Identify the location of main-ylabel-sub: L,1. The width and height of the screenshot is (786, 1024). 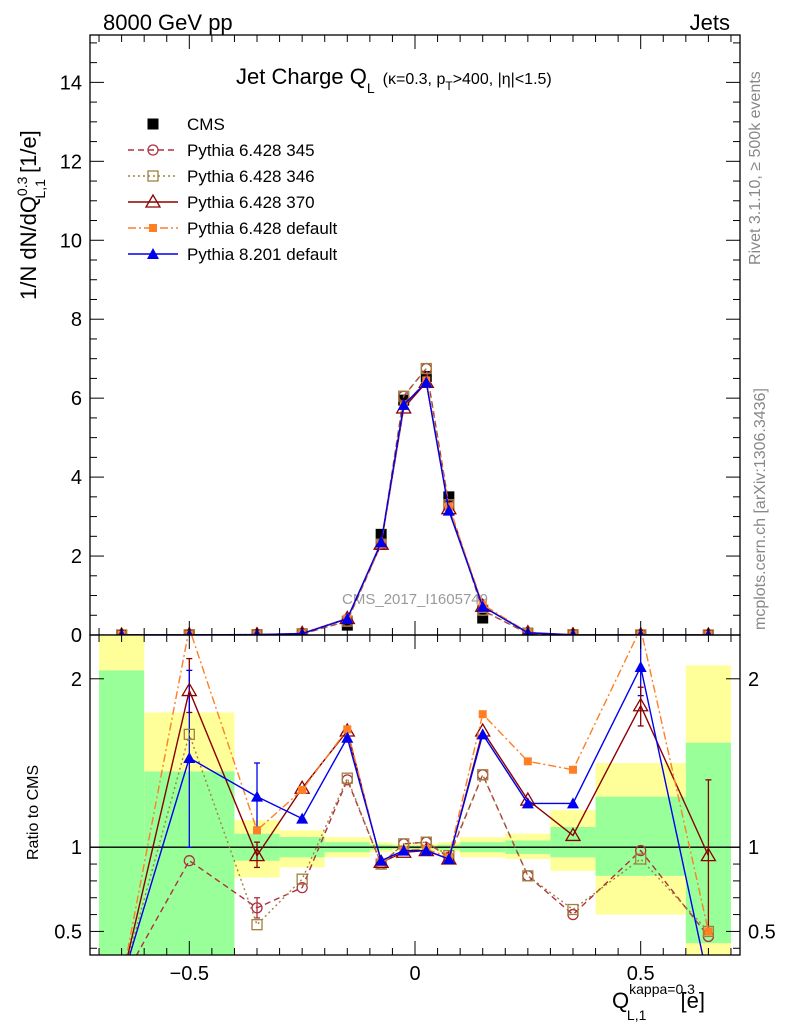
(40, 189).